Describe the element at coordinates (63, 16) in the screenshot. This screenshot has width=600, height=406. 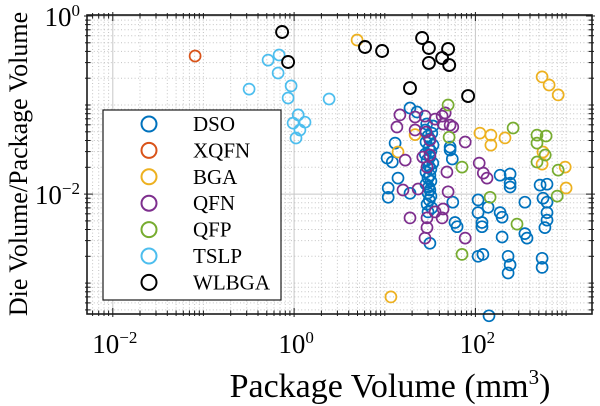
I see `y-tick-label-1e0: 10⁰` at that location.